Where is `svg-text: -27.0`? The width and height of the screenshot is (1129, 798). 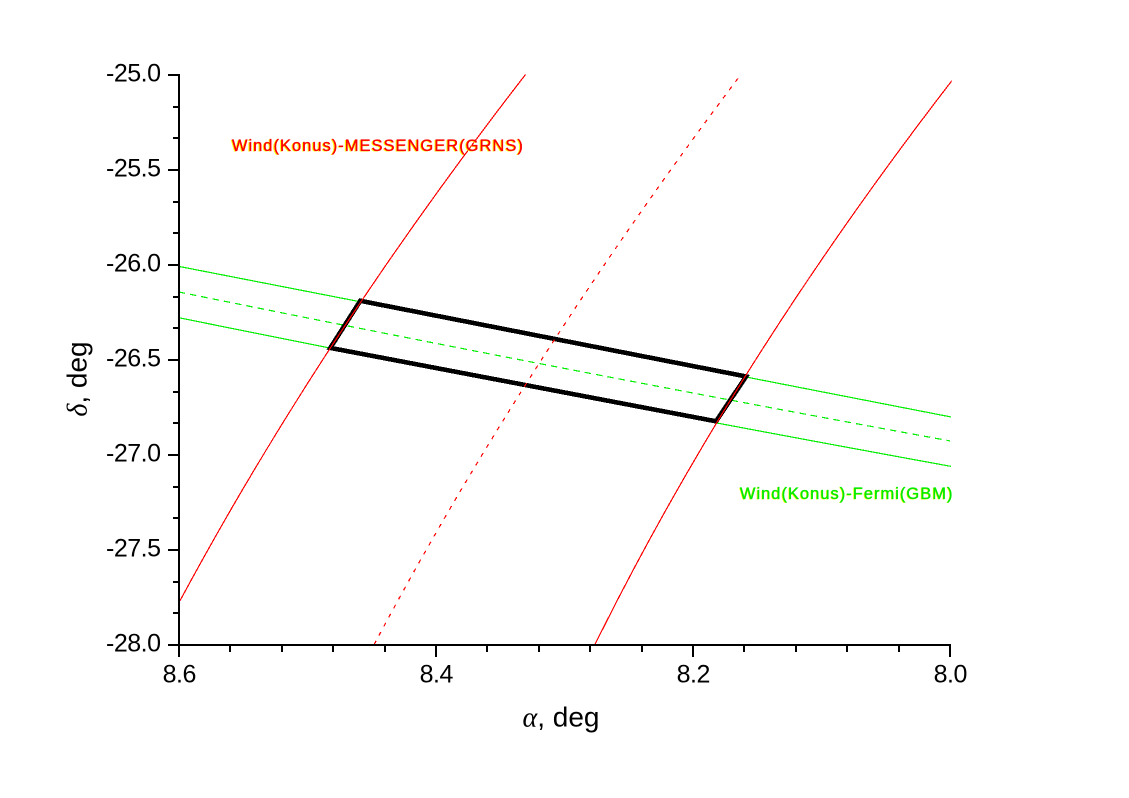 svg-text: -27.0 is located at coordinates (133, 454).